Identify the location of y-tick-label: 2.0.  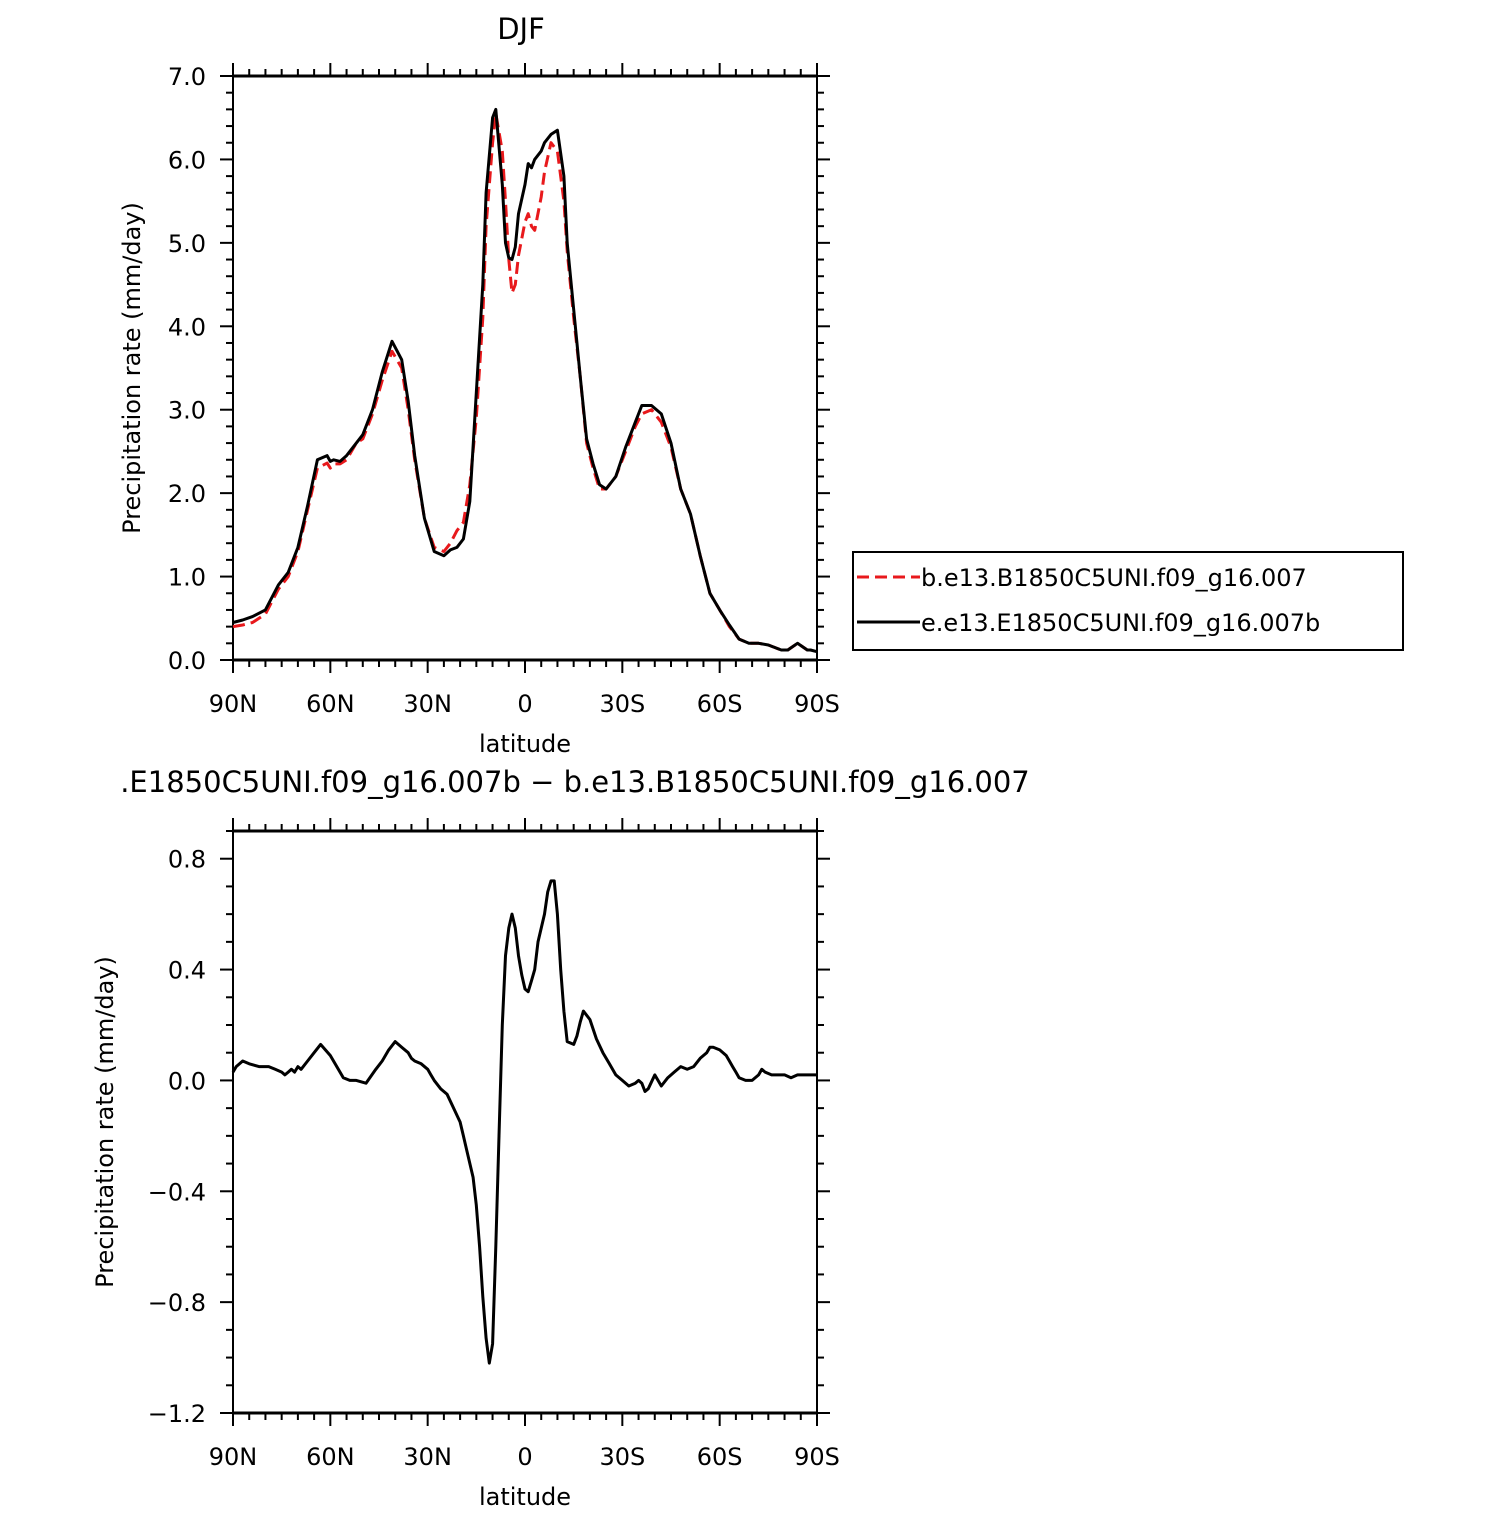
(187, 494).